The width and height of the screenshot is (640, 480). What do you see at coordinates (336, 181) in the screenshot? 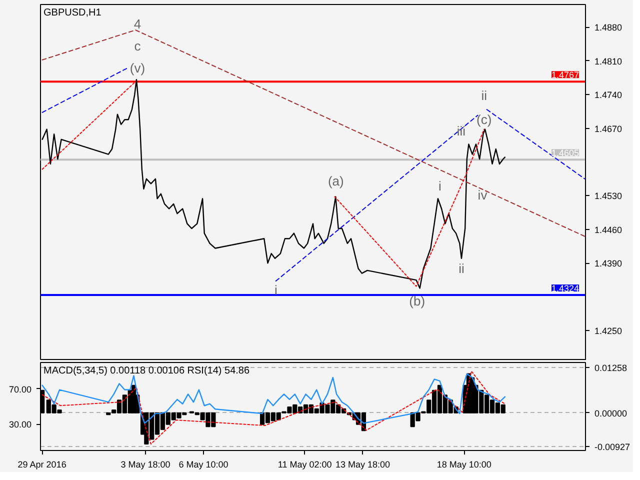
I see `annotation: (a)` at bounding box center [336, 181].